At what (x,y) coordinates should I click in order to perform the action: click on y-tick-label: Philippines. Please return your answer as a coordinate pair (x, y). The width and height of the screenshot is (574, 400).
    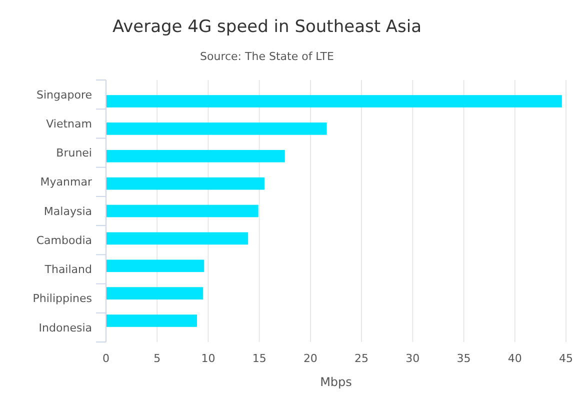
    Looking at the image, I should click on (62, 299).